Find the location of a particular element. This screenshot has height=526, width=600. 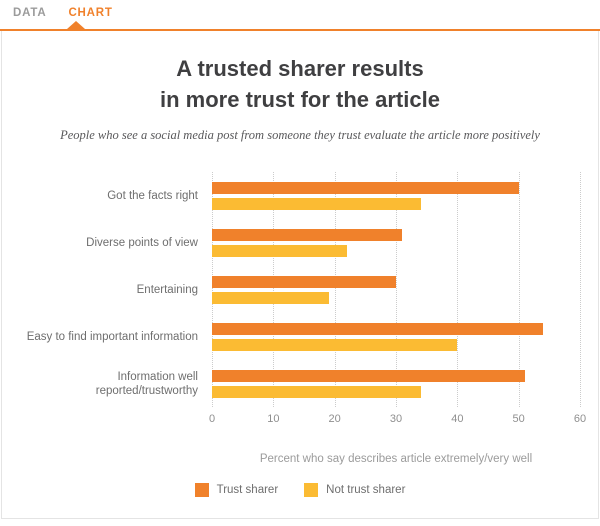

tab-bar: DATA CHART is located at coordinates (300, 15).